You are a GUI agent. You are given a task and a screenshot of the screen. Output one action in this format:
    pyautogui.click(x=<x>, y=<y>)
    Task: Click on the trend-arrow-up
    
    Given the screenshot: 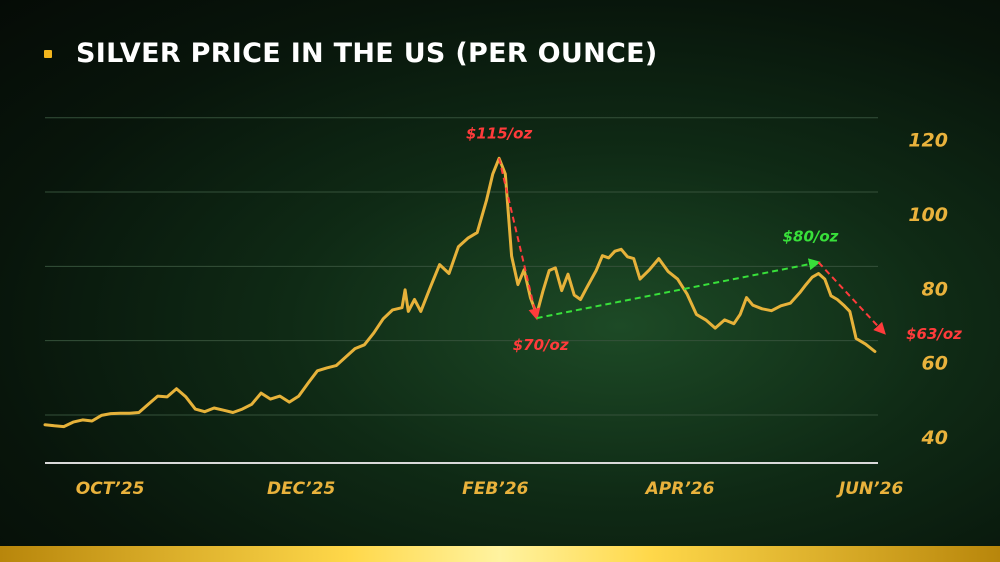 What is the action you would take?
    pyautogui.click(x=678, y=289)
    